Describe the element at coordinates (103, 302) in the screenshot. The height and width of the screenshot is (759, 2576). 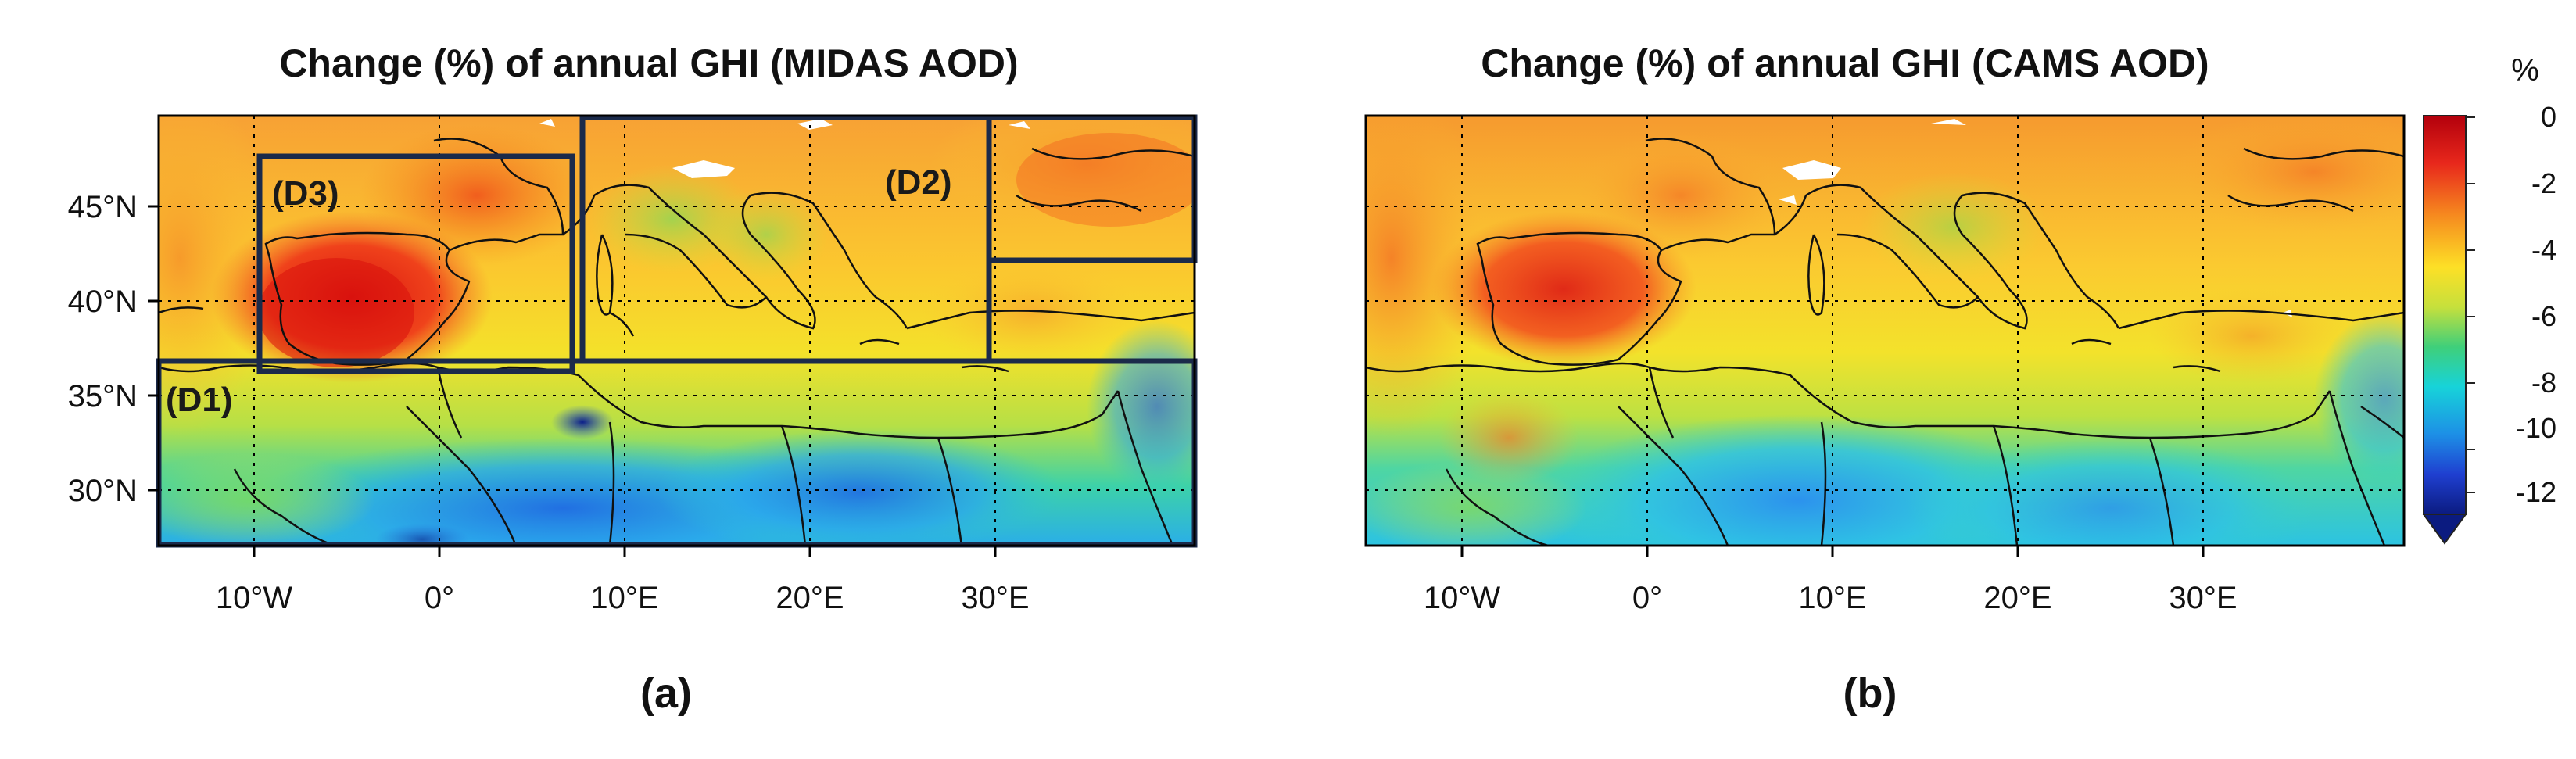
I see `y-tick-label: 40°N` at that location.